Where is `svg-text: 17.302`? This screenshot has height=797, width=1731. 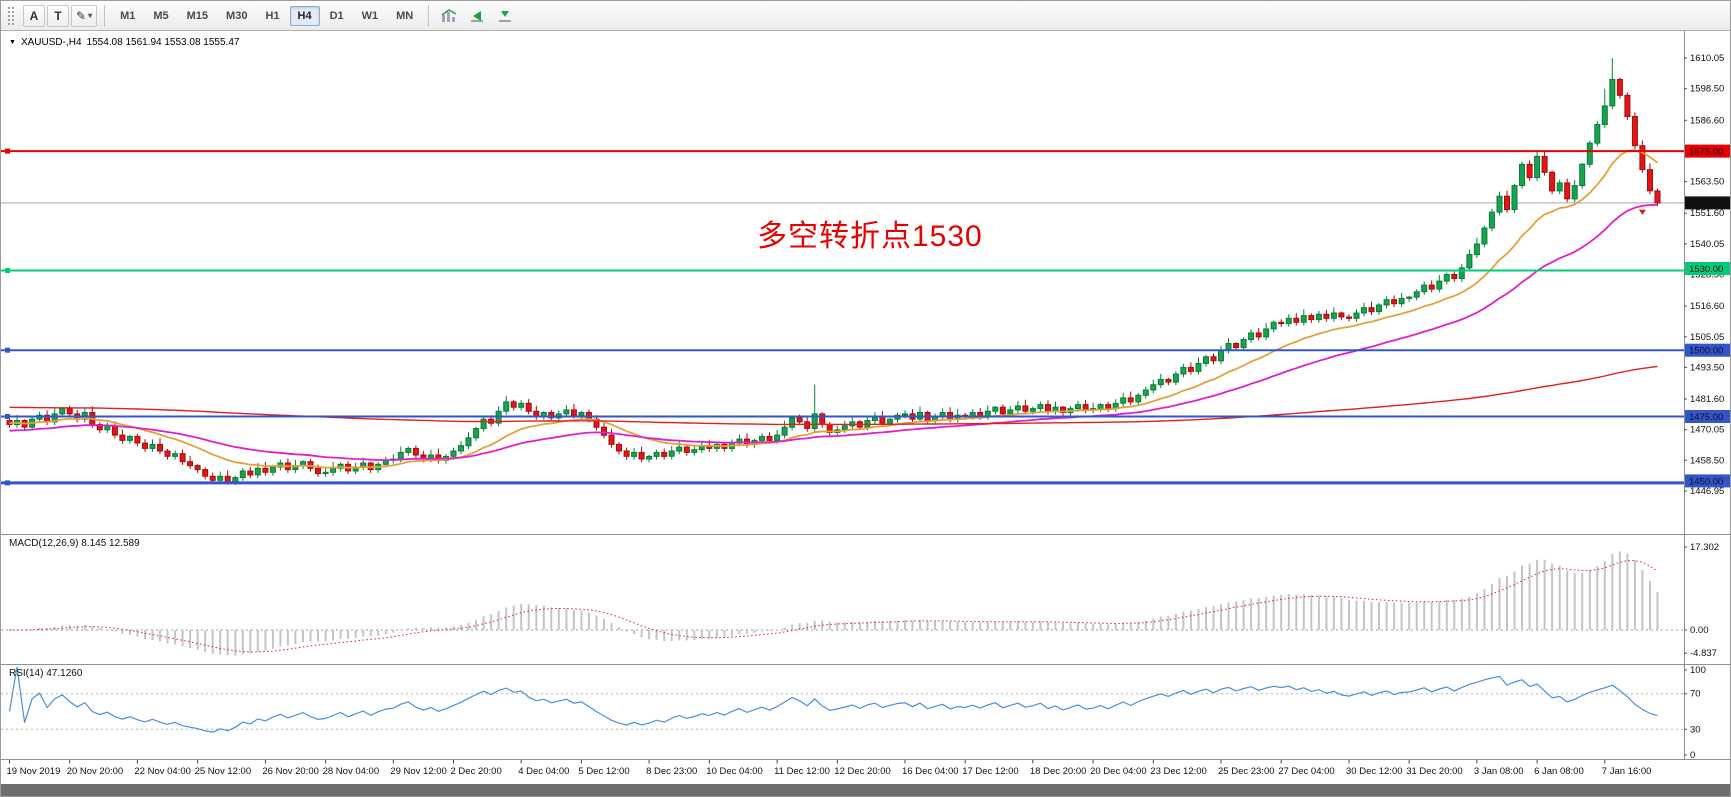
svg-text: 17.302 is located at coordinates (1704, 547).